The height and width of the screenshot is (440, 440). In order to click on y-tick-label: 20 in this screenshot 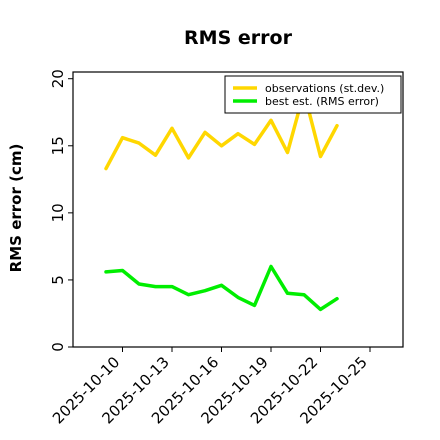, I will do `click(58, 78)`.